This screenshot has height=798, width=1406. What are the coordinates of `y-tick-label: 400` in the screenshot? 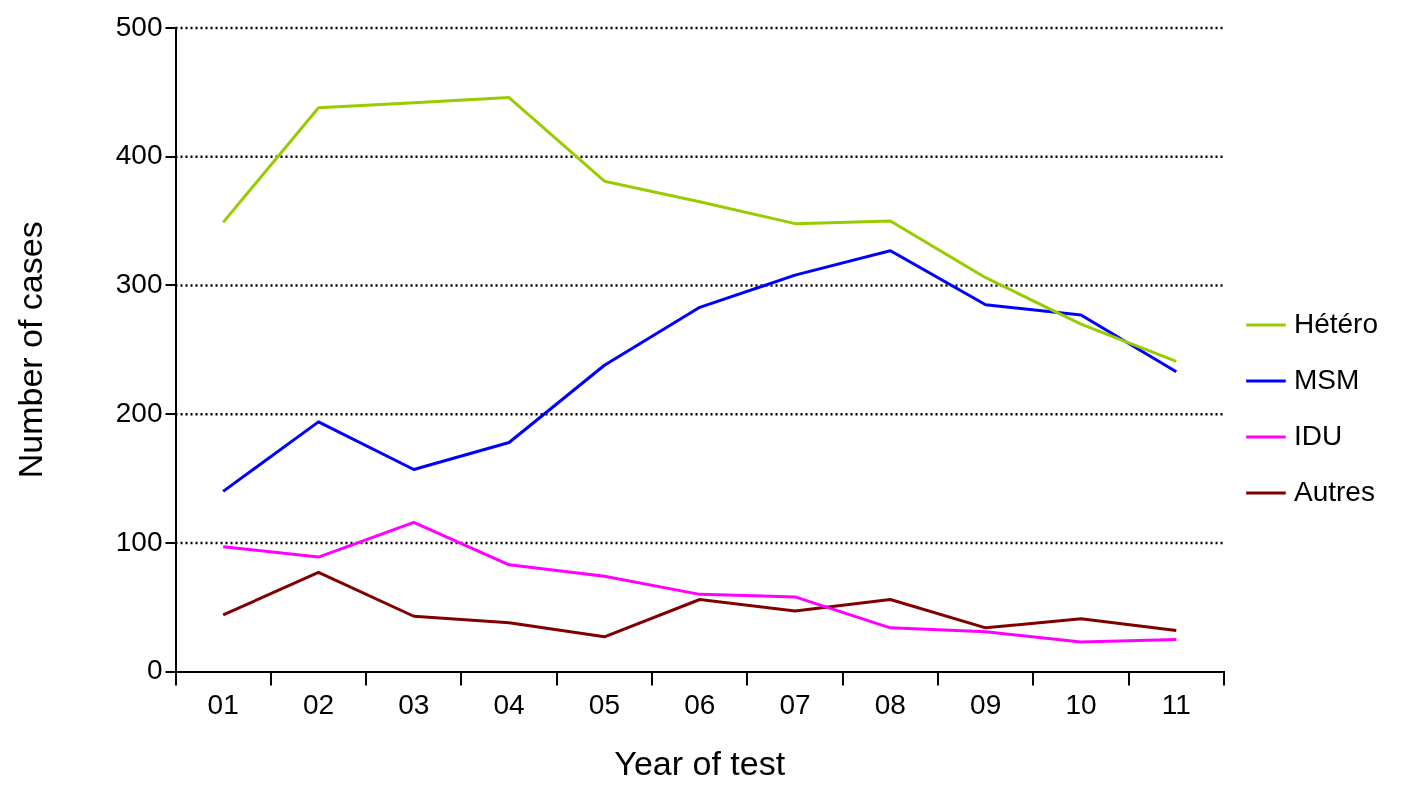 It's located at (139, 155).